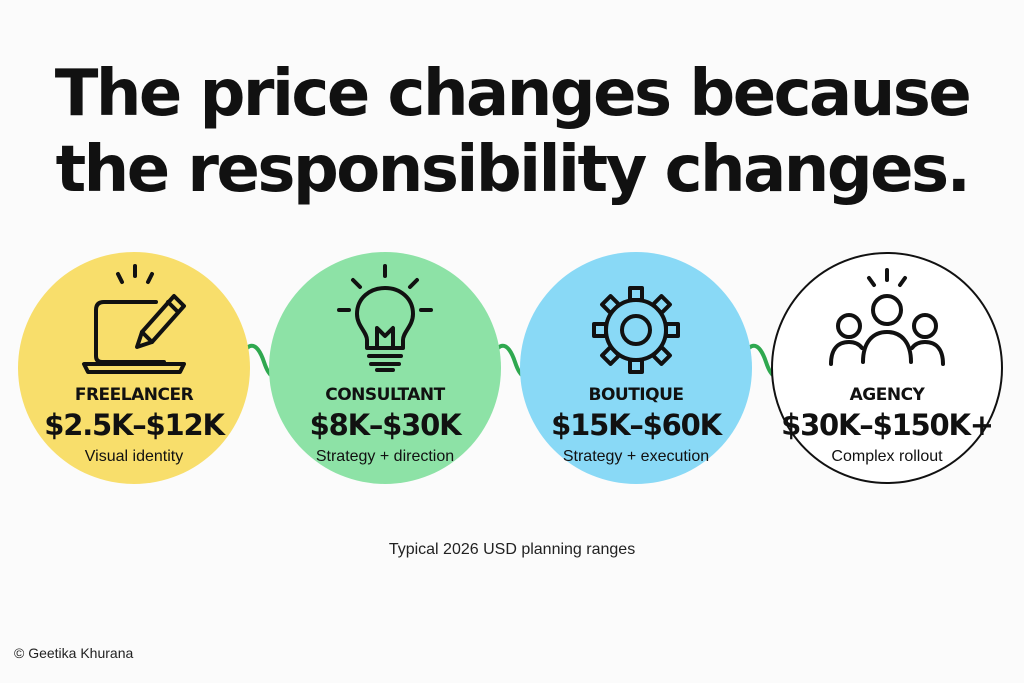  Describe the element at coordinates (385, 456) in the screenshot. I see `stage-description: Strategy + direction` at that location.